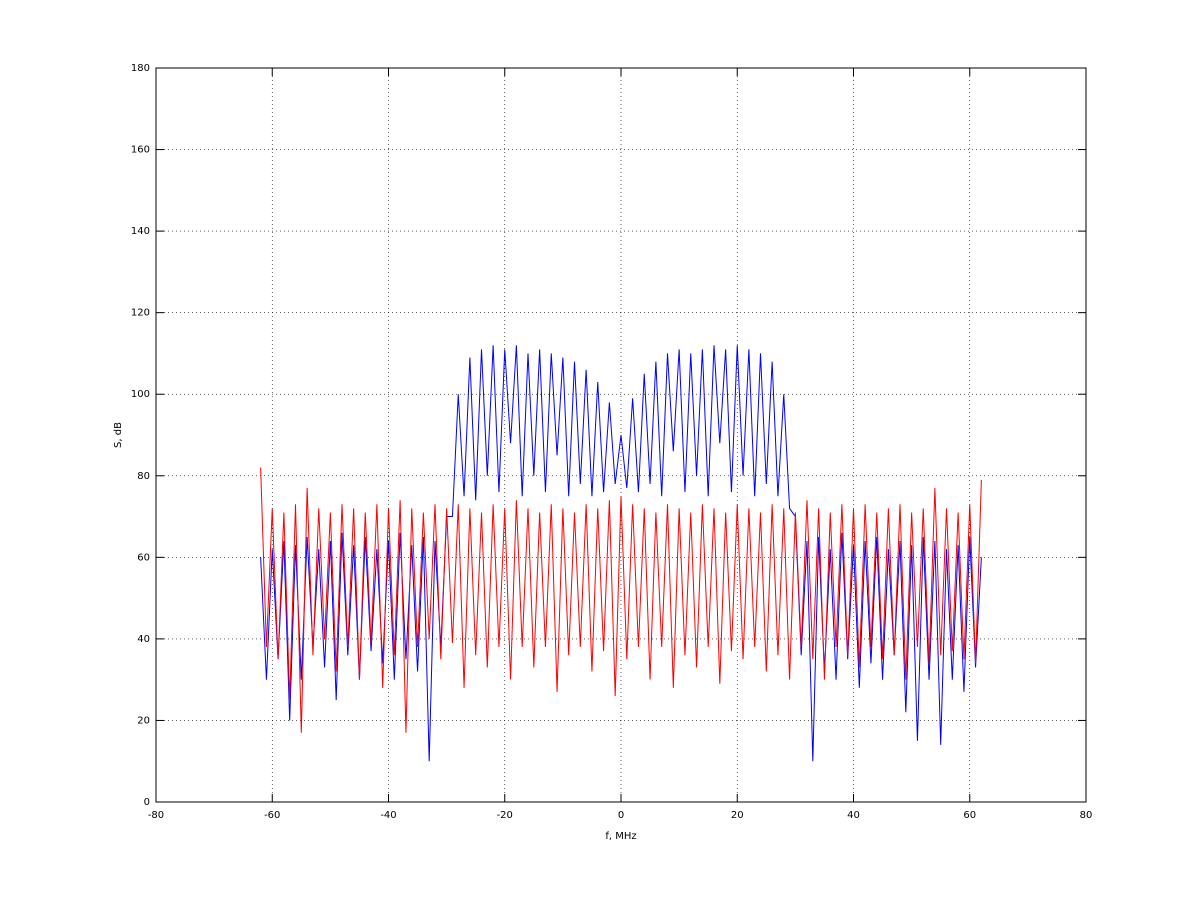  Describe the element at coordinates (143, 557) in the screenshot. I see `y-tick-label: 60` at that location.